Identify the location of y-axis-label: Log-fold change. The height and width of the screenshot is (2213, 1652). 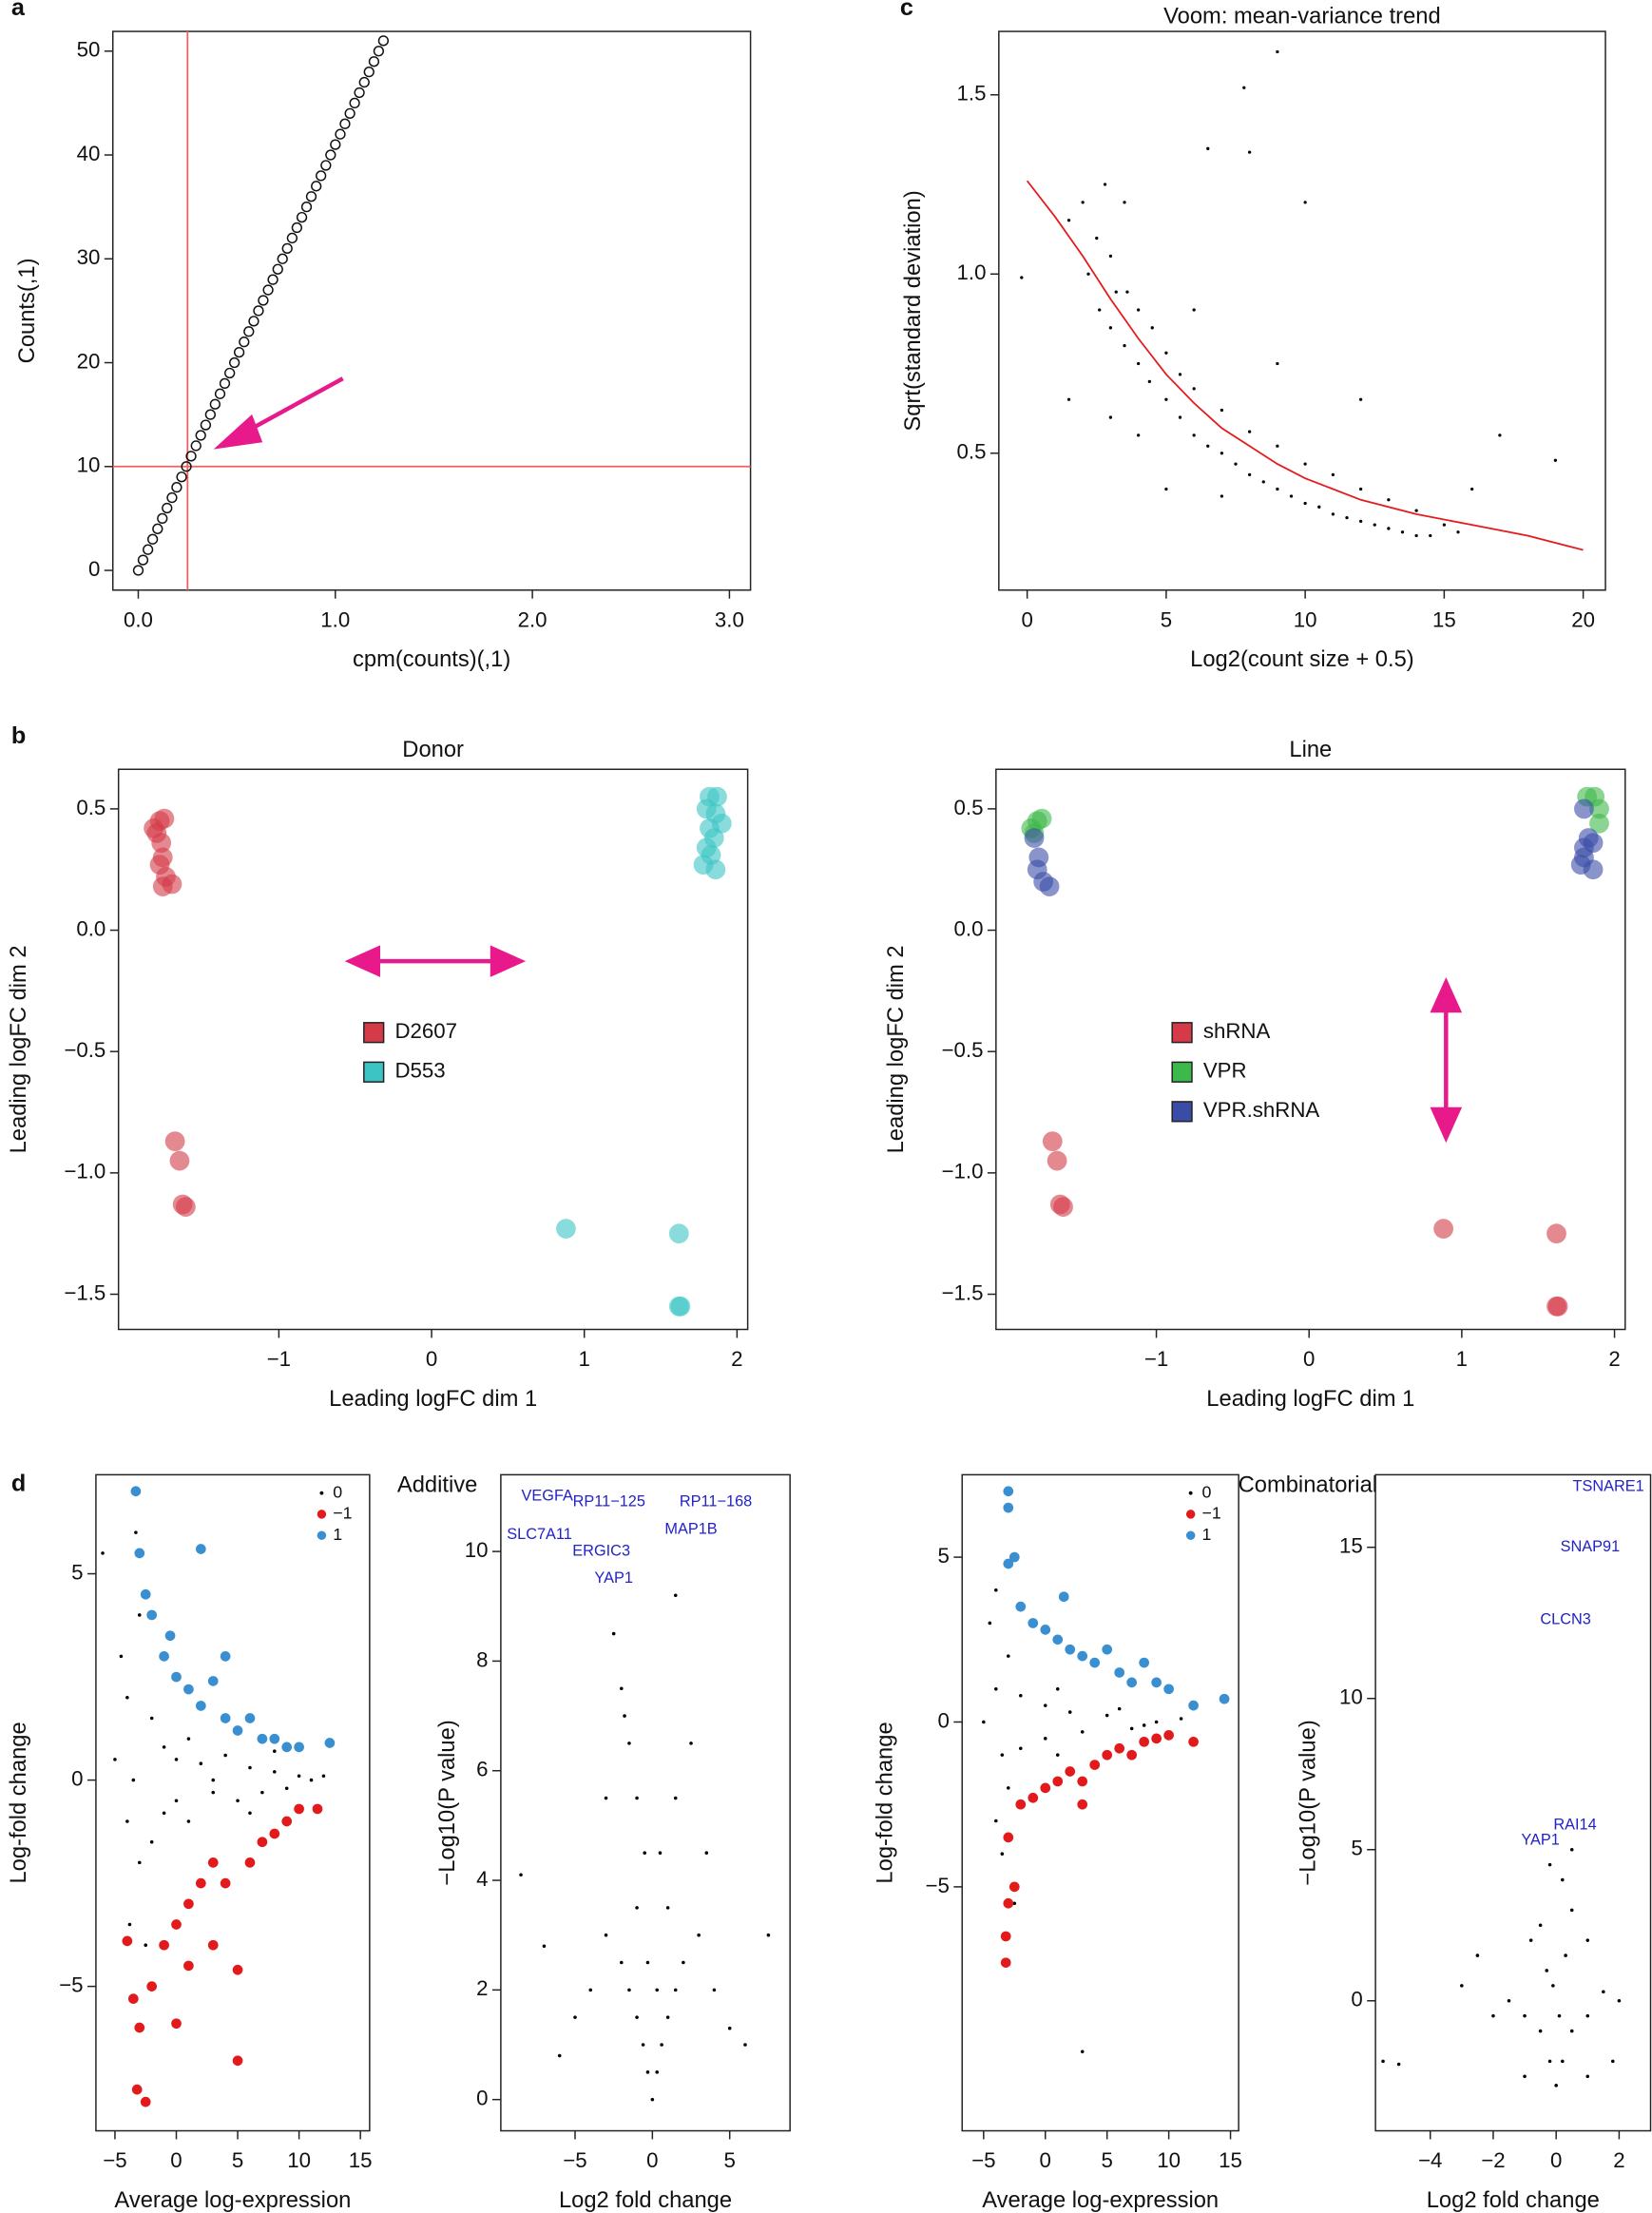
(885, 1802).